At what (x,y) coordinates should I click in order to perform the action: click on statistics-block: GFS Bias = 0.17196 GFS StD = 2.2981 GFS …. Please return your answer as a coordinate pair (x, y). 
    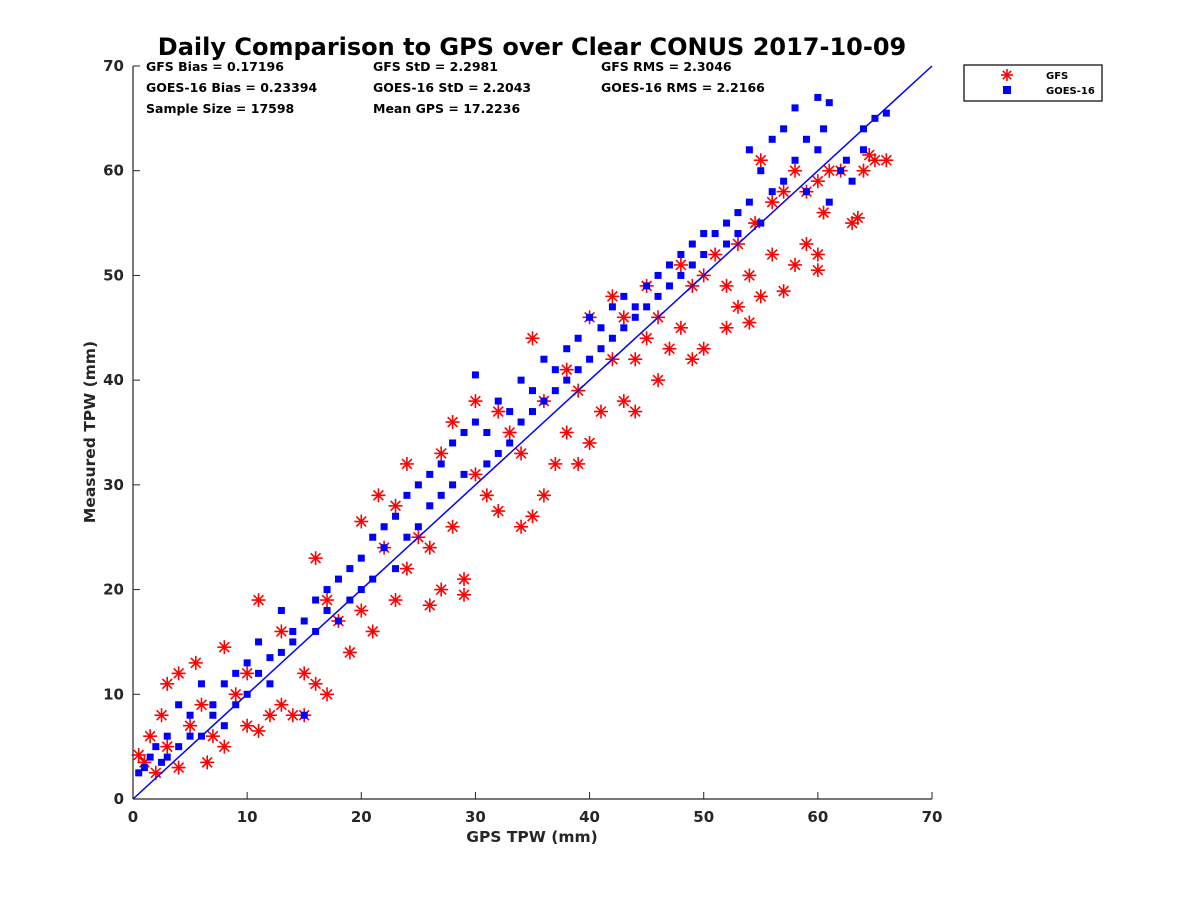
    Looking at the image, I should click on (455, 87).